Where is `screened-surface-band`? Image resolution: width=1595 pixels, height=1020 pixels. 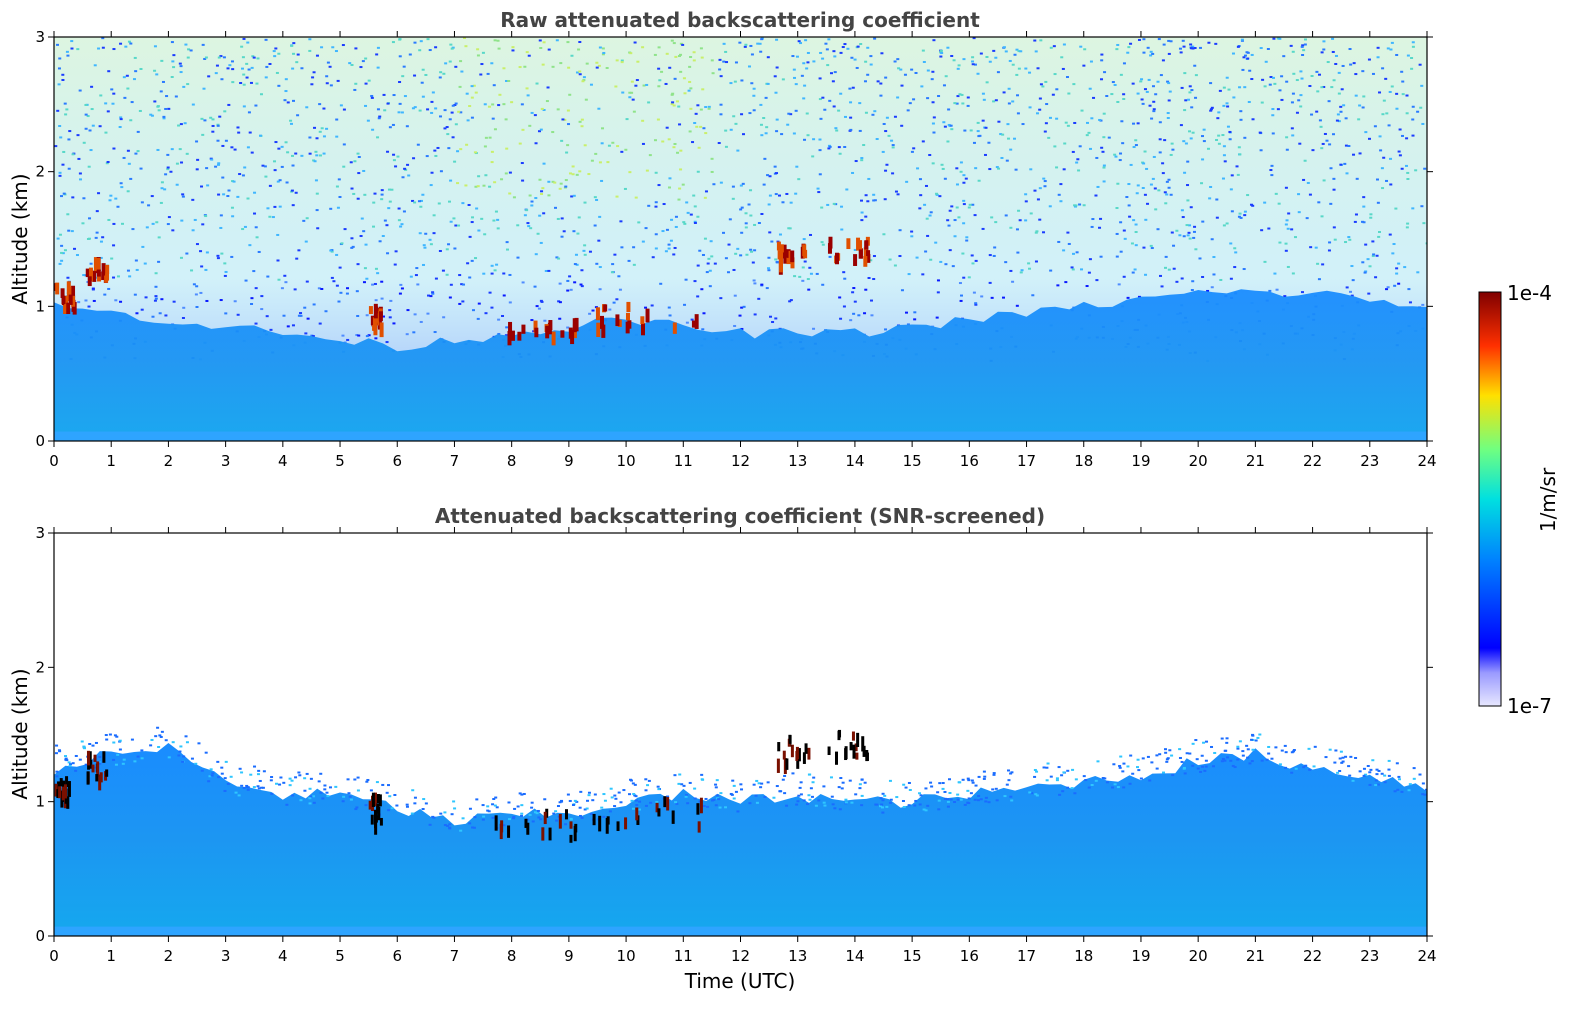 screened-surface-band is located at coordinates (740, 931).